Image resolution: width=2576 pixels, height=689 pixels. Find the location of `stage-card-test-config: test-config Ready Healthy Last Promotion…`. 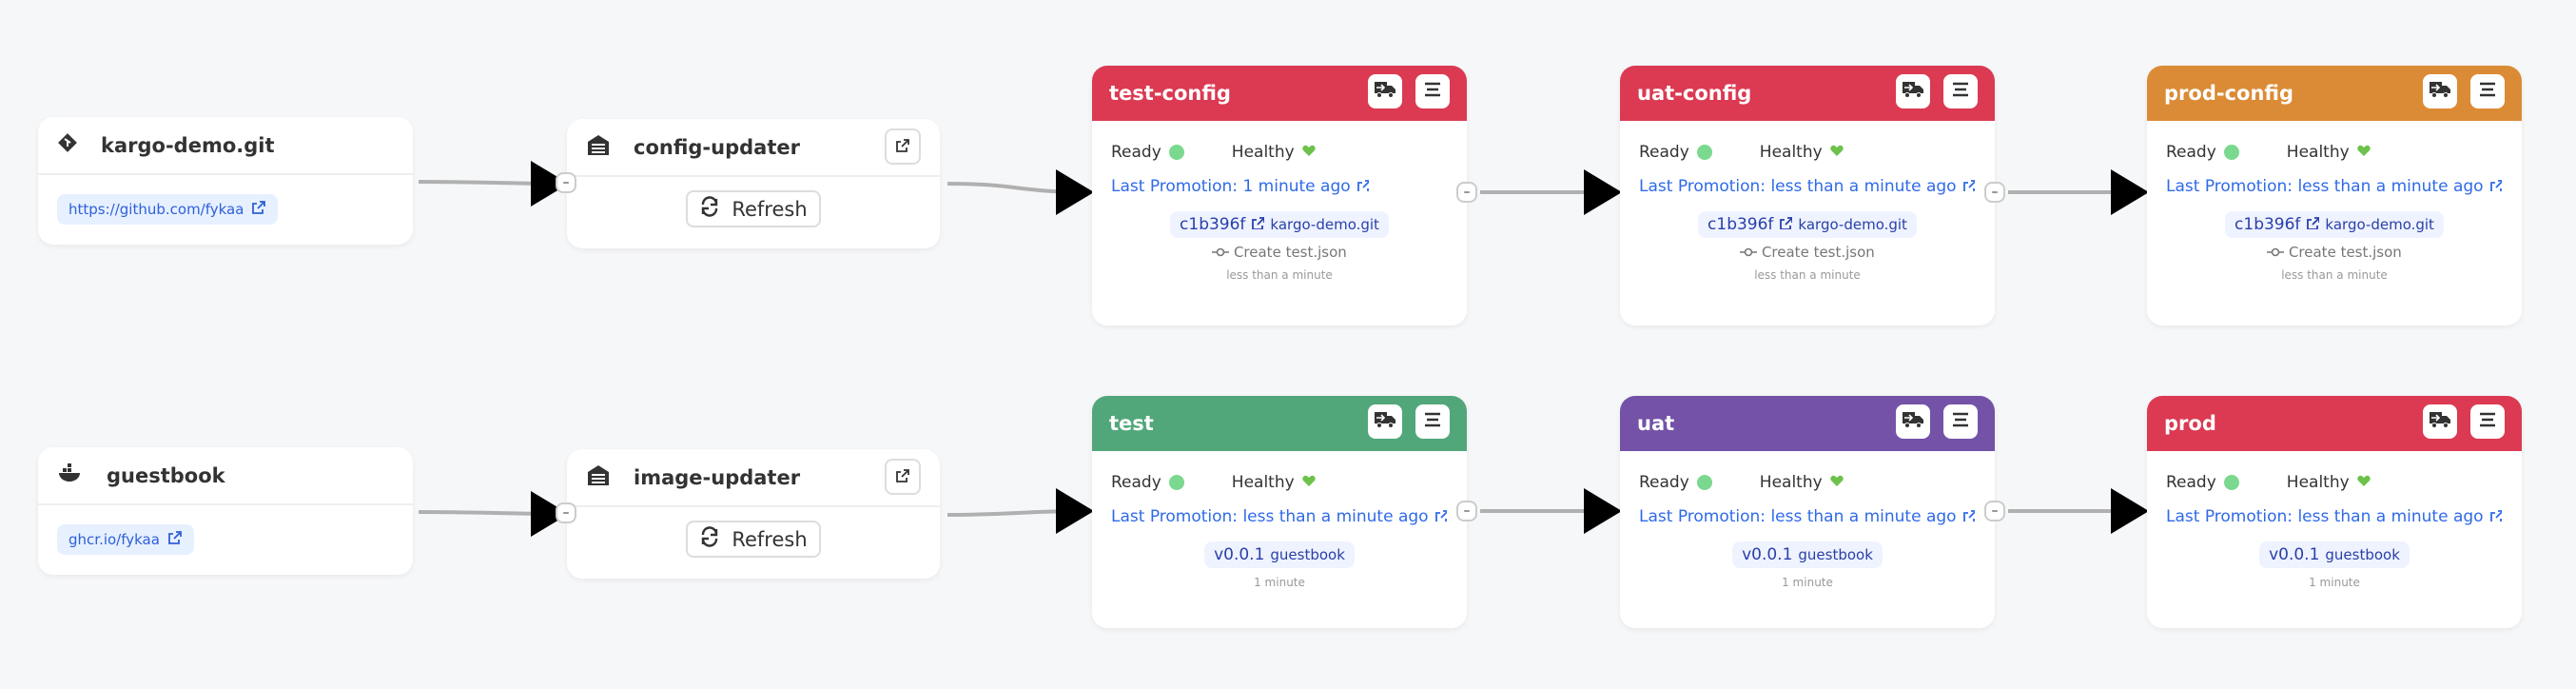

stage-card-test-config: test-config Ready Healthy Last Promotion… is located at coordinates (1279, 195).